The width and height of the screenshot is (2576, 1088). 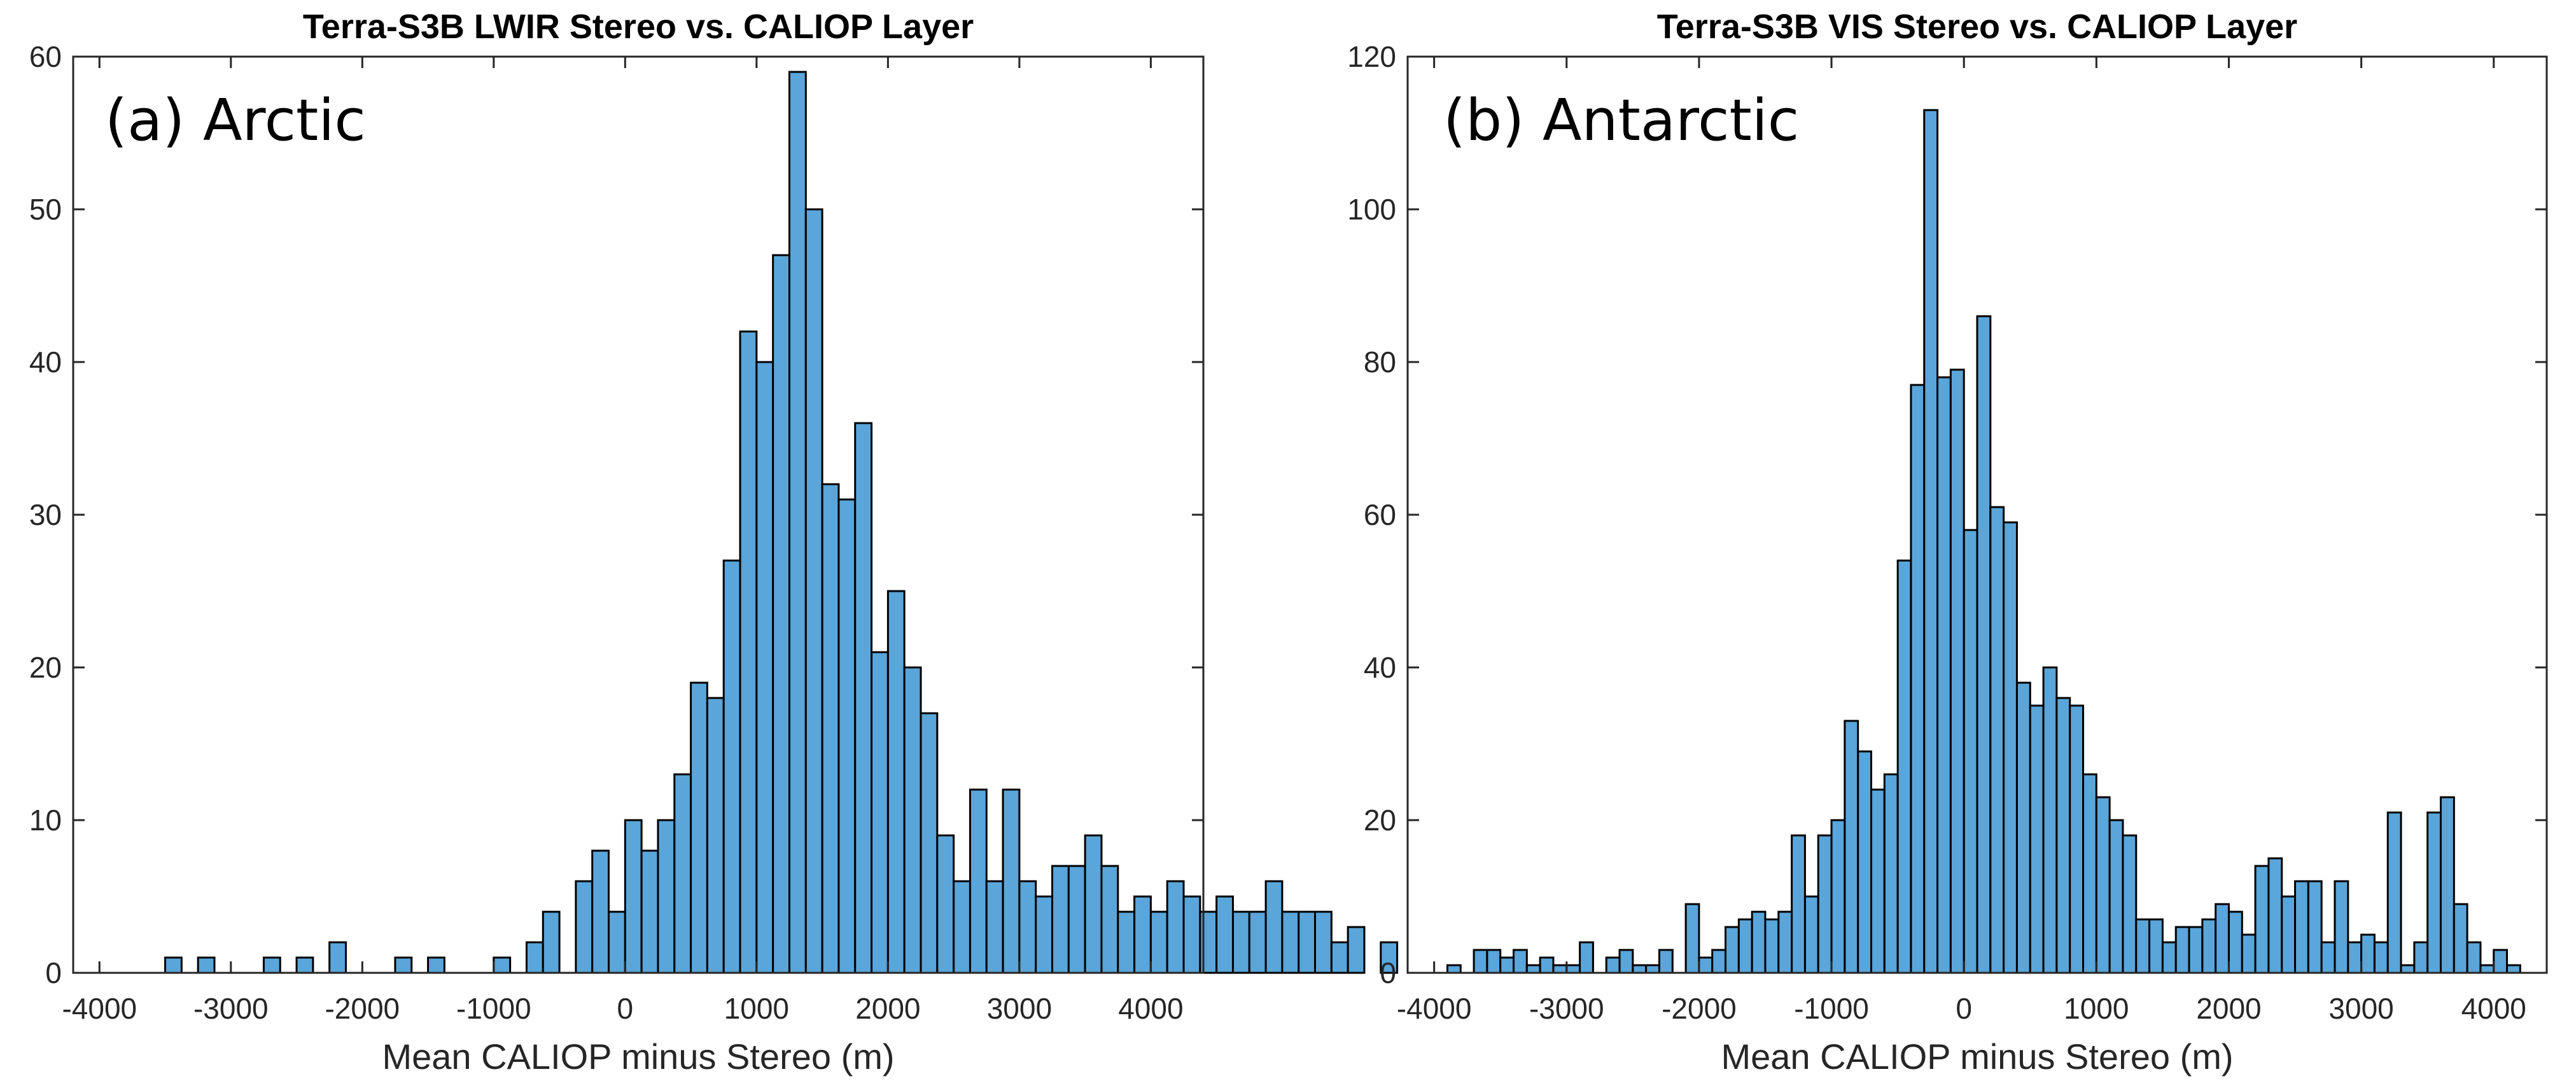 What do you see at coordinates (45, 668) in the screenshot?
I see `y-tick-label: 20` at bounding box center [45, 668].